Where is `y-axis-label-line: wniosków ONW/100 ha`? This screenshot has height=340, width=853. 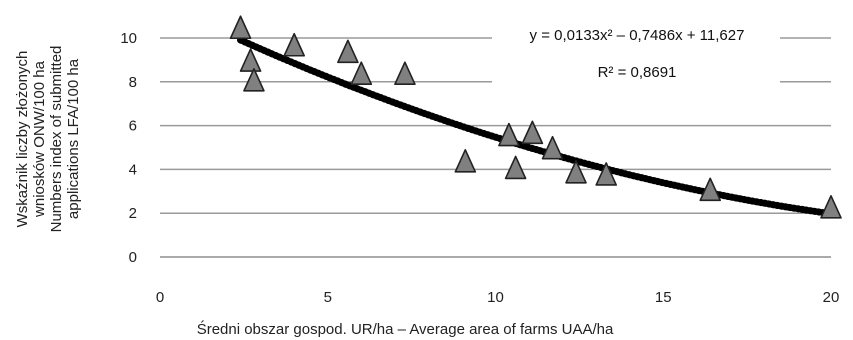
y-axis-label-line: wniosków ONW/100 ha is located at coordinates (39, 139).